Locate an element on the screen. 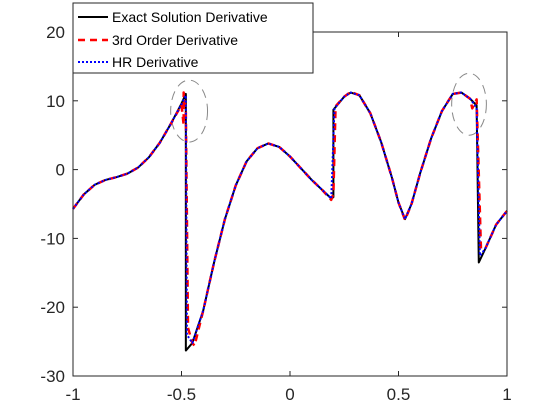 This screenshot has height=420, width=560. legend-label-hr: HR Derivative is located at coordinates (155, 62).